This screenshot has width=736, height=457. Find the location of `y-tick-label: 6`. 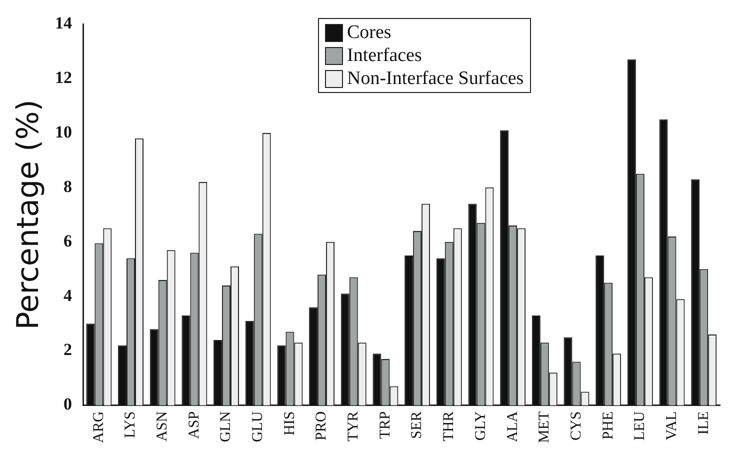

y-tick-label: 6 is located at coordinates (68, 240).